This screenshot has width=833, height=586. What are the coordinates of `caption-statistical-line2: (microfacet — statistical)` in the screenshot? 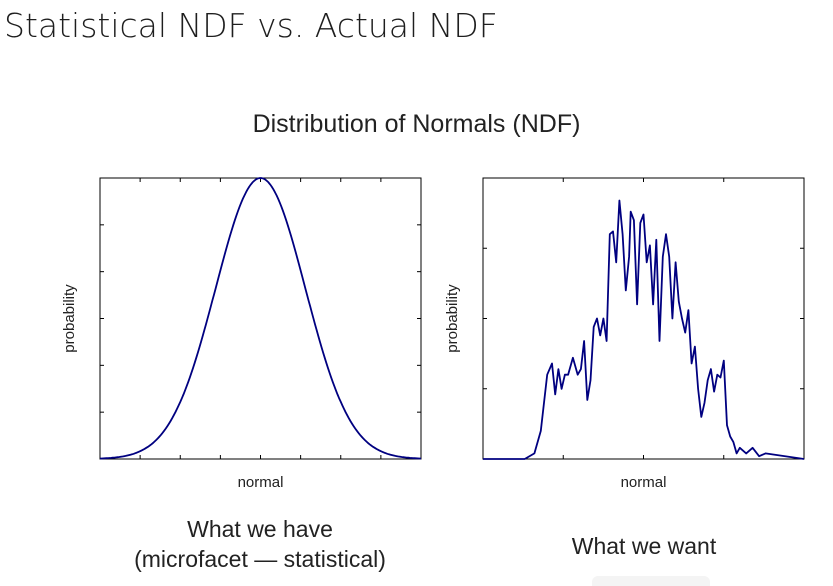 It's located at (260, 559).